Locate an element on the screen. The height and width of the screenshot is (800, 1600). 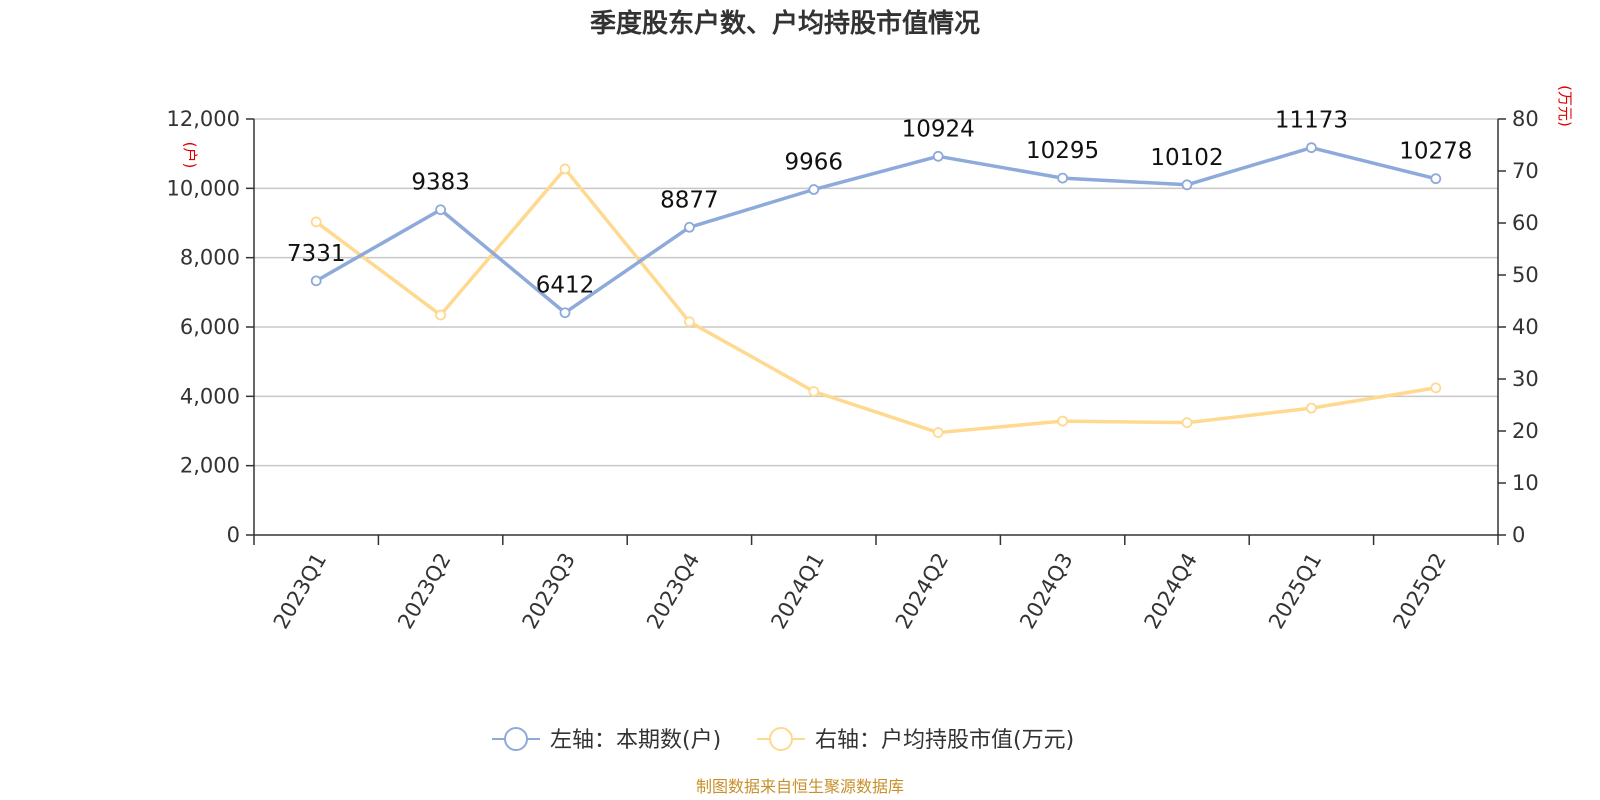
data-label: 10924 is located at coordinates (938, 129).